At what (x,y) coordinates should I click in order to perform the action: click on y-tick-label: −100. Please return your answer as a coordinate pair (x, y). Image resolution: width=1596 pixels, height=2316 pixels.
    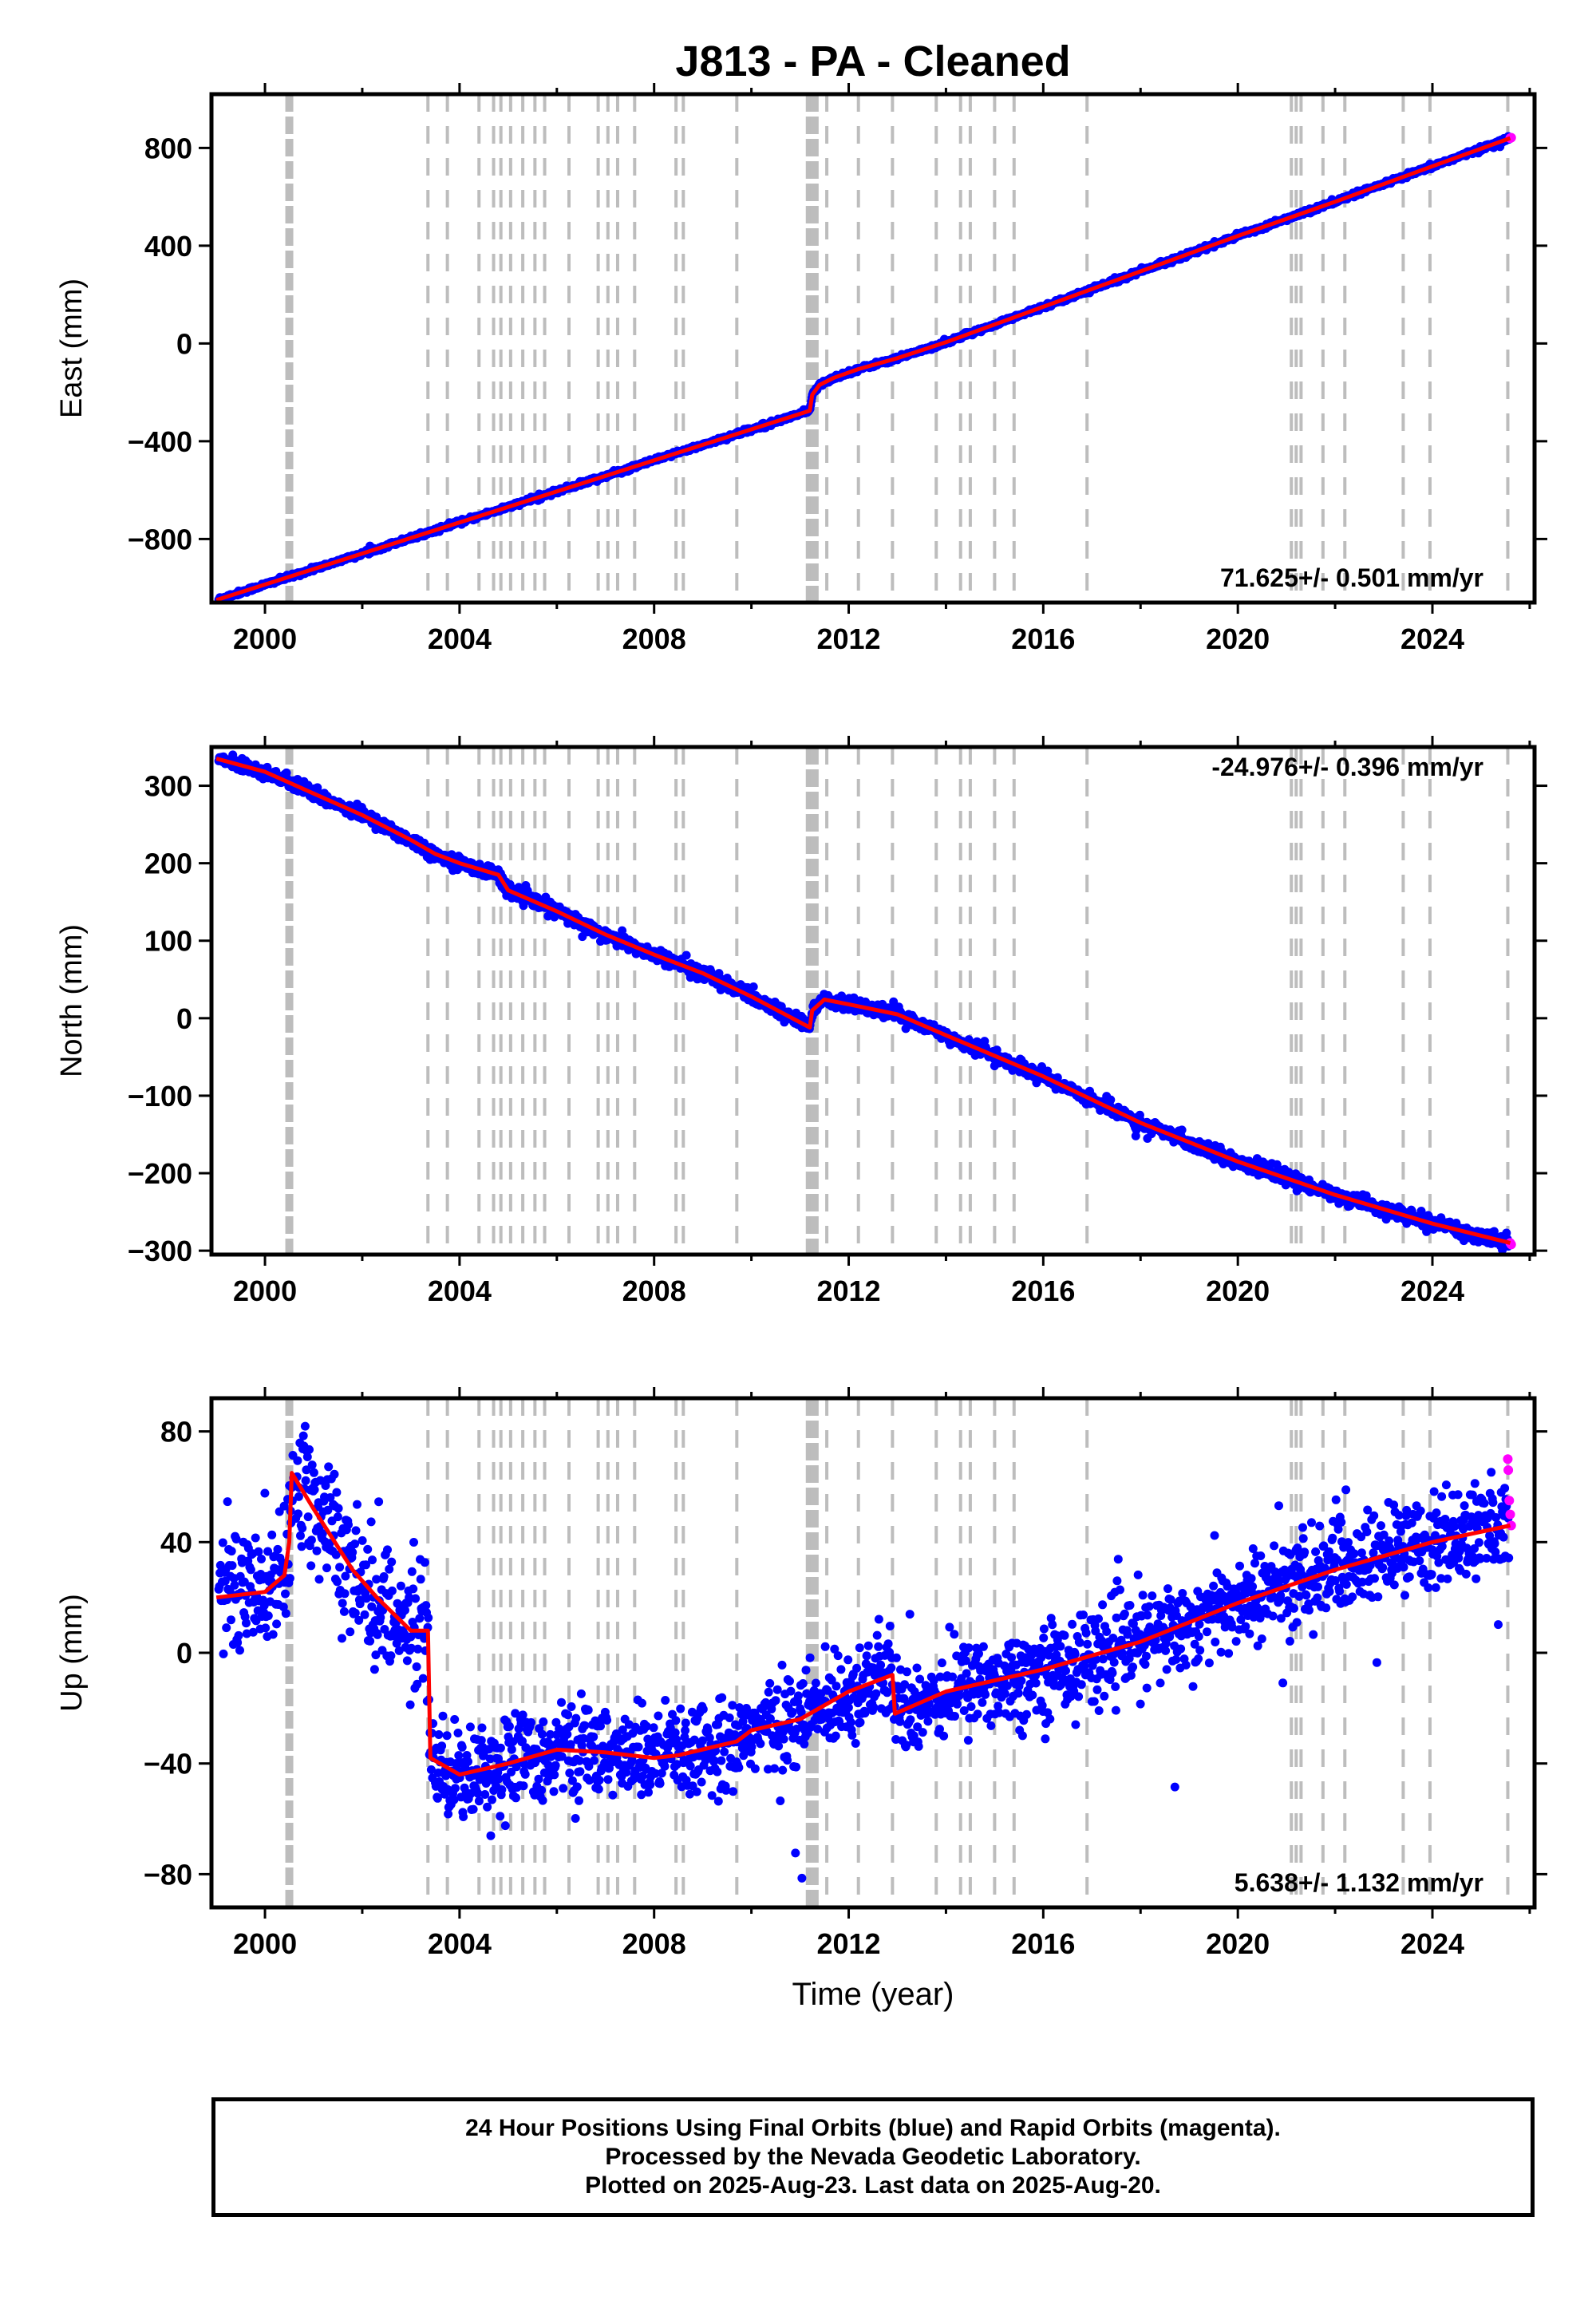
    Looking at the image, I should click on (160, 1096).